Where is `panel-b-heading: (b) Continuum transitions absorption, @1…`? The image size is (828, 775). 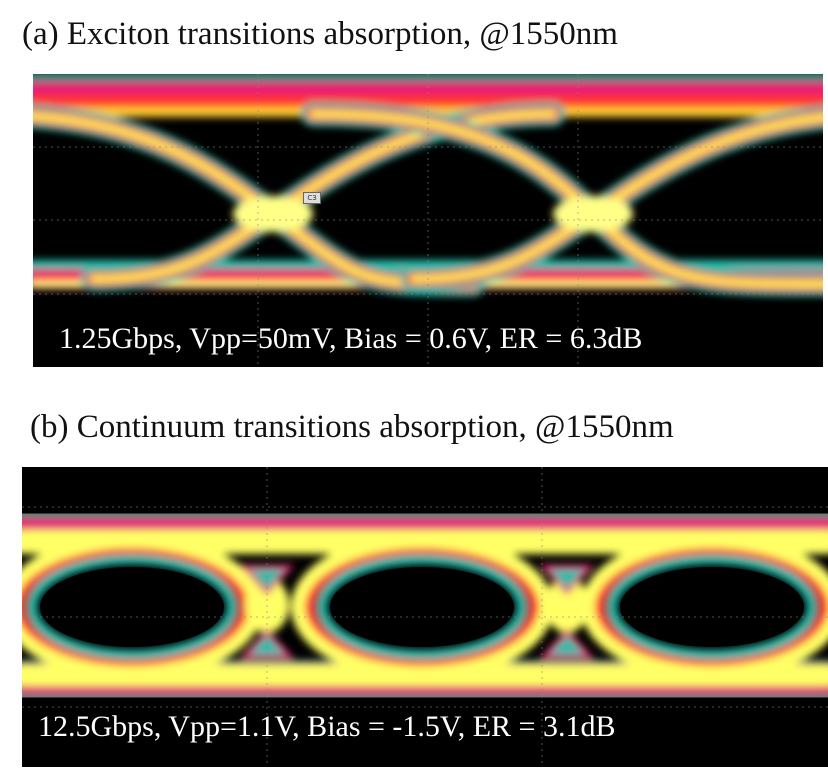 panel-b-heading: (b) Continuum transitions absorption, @1… is located at coordinates (352, 427).